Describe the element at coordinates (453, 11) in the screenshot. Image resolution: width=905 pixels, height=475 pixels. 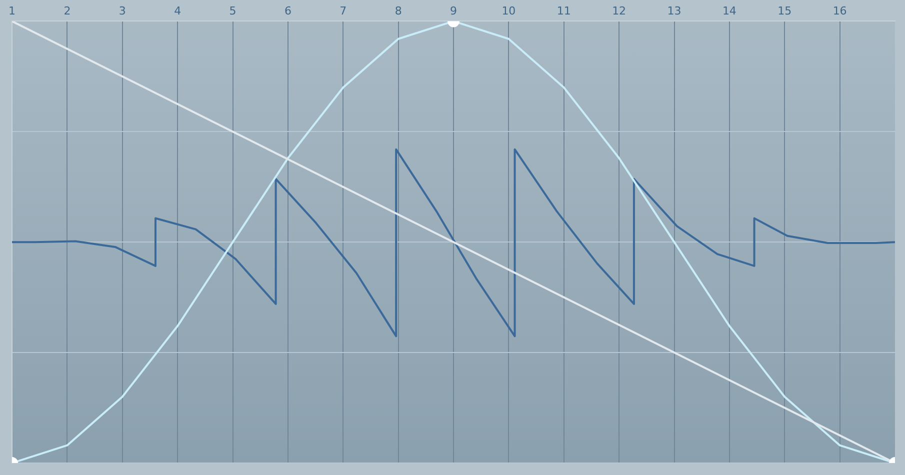
I see `x-tick-label: 9` at that location.